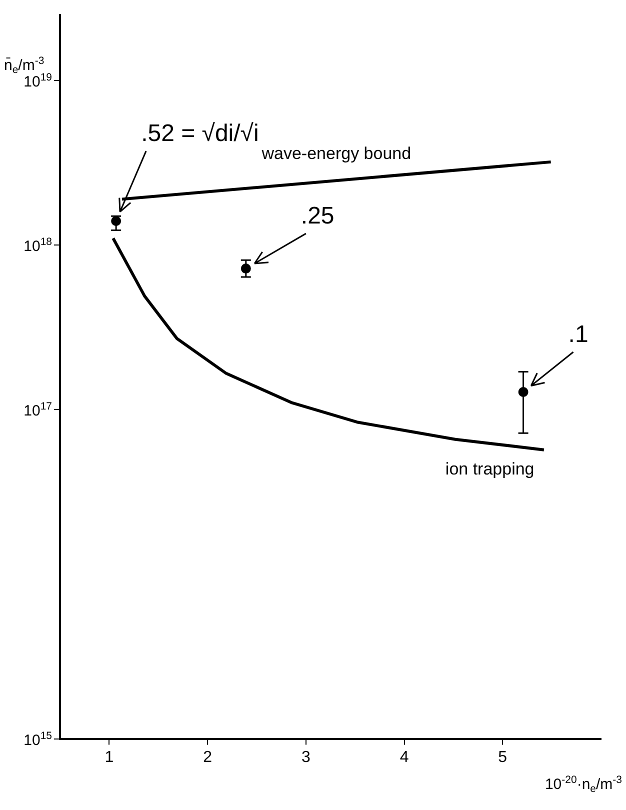 The image size is (626, 810). I want to click on annotation: .25, so click(317, 216).